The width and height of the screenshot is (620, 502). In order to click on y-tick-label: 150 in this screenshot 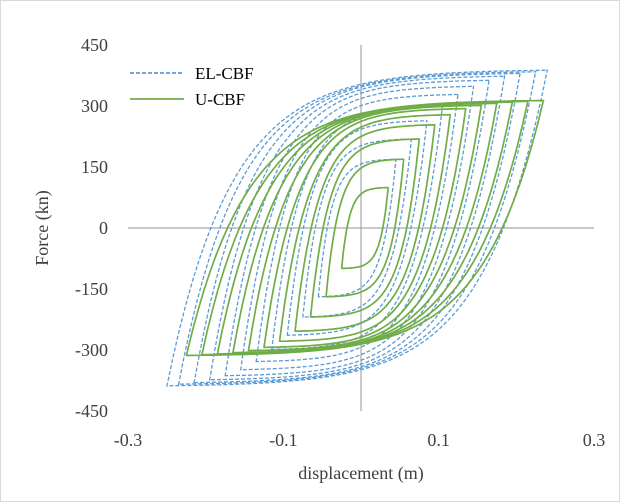, I will do `click(94, 167)`.